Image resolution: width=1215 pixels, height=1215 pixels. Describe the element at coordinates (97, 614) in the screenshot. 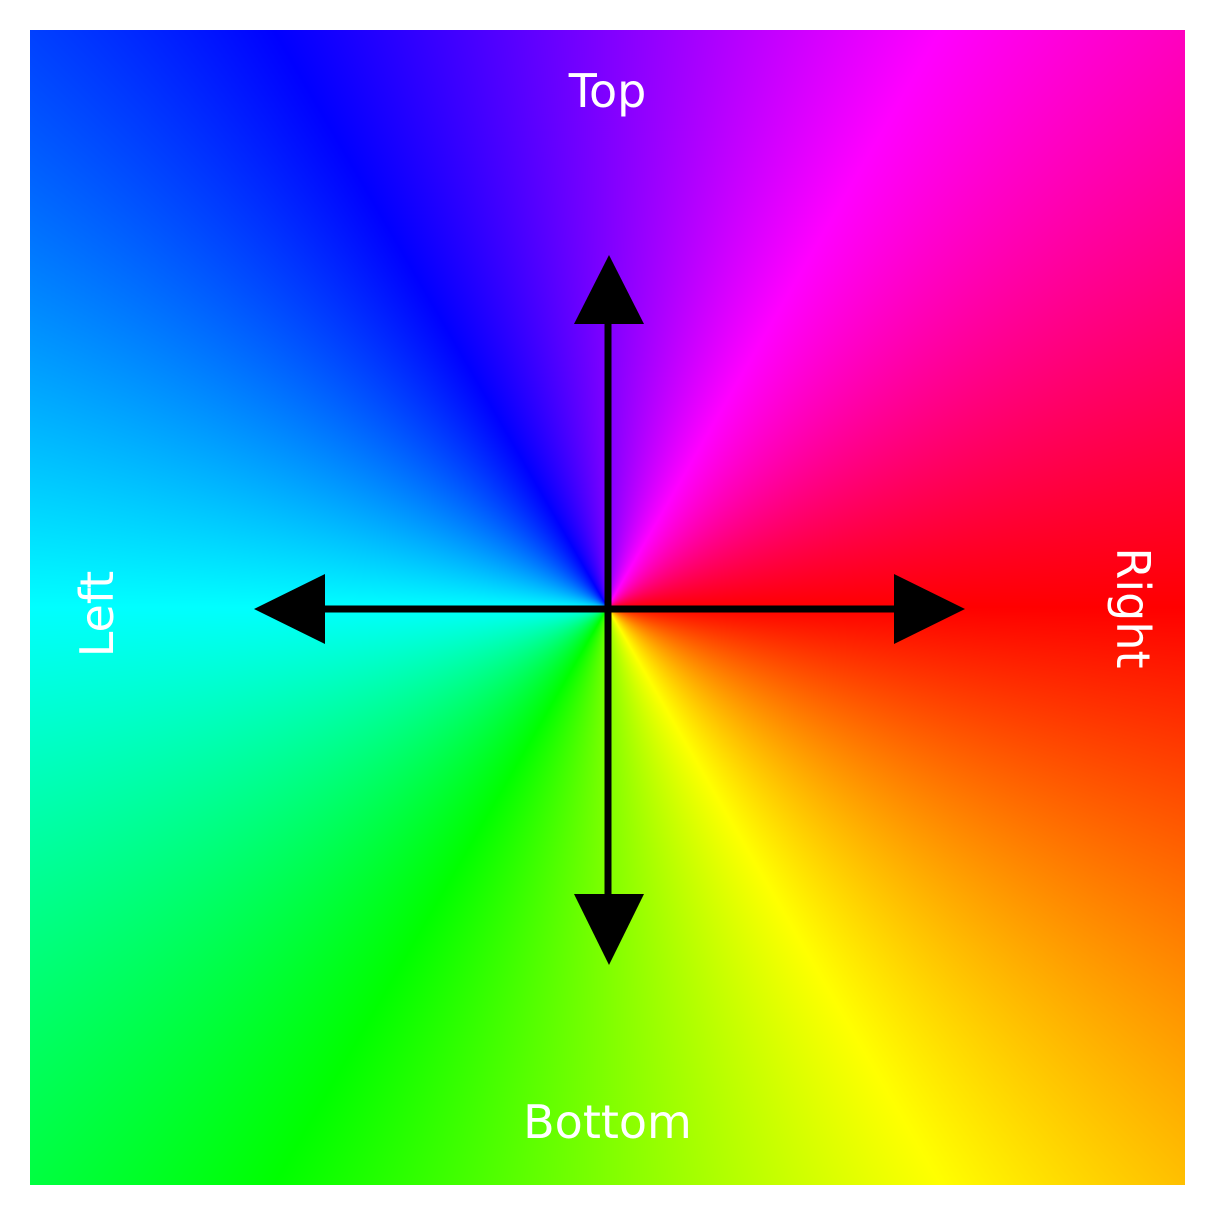

I see `label-left: Left` at that location.